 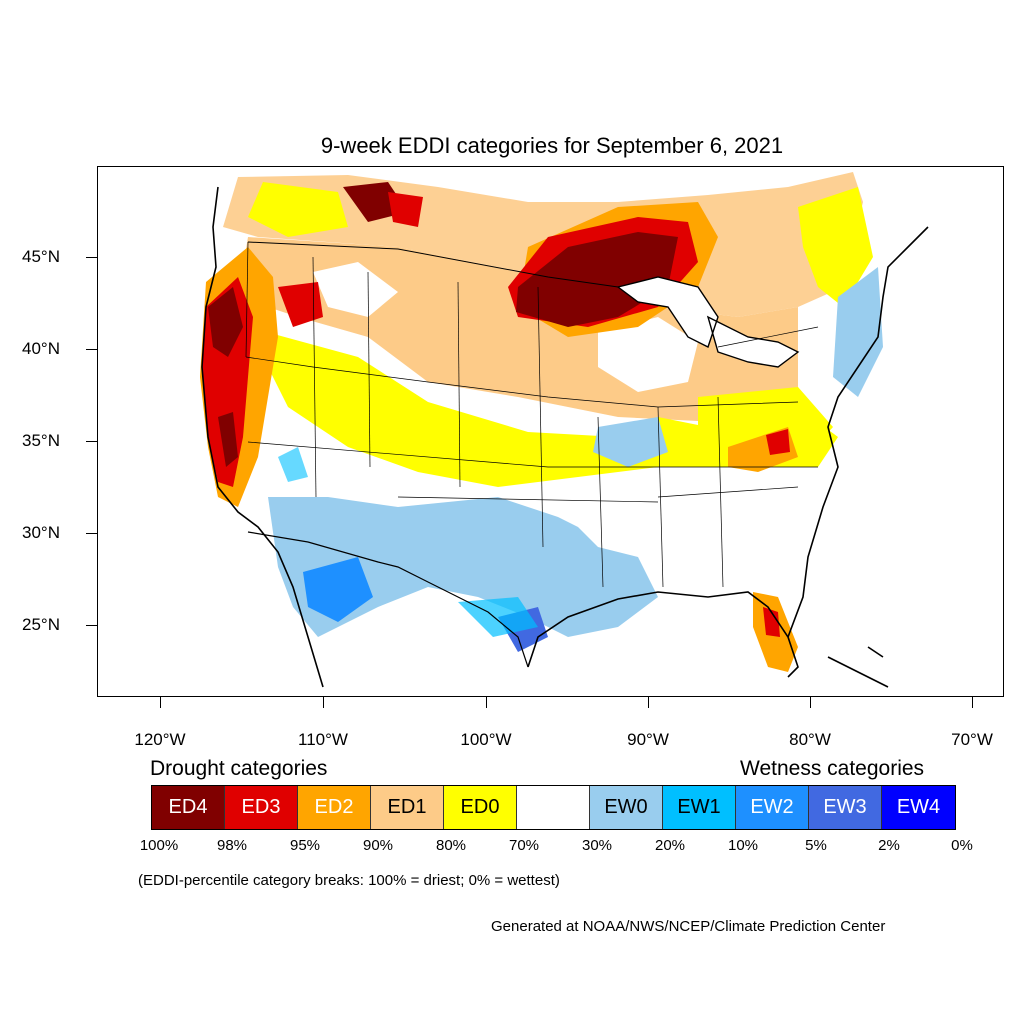 What do you see at coordinates (41, 624) in the screenshot?
I see `lat-label-25: 25°N` at bounding box center [41, 624].